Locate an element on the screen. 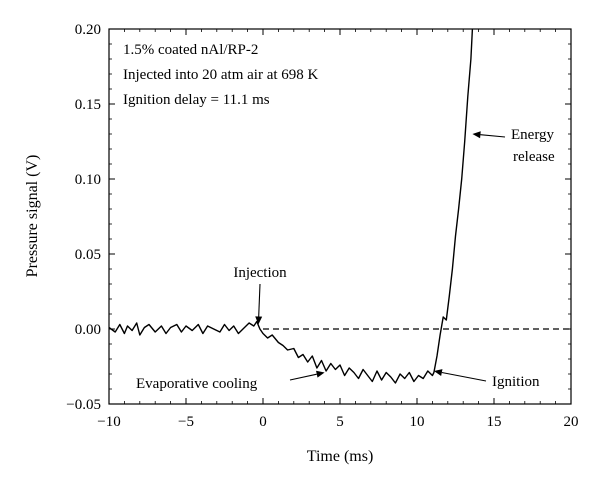 Image resolution: width=600 pixels, height=485 pixels. energy-release-label-line-1: Energy is located at coordinates (533, 135).